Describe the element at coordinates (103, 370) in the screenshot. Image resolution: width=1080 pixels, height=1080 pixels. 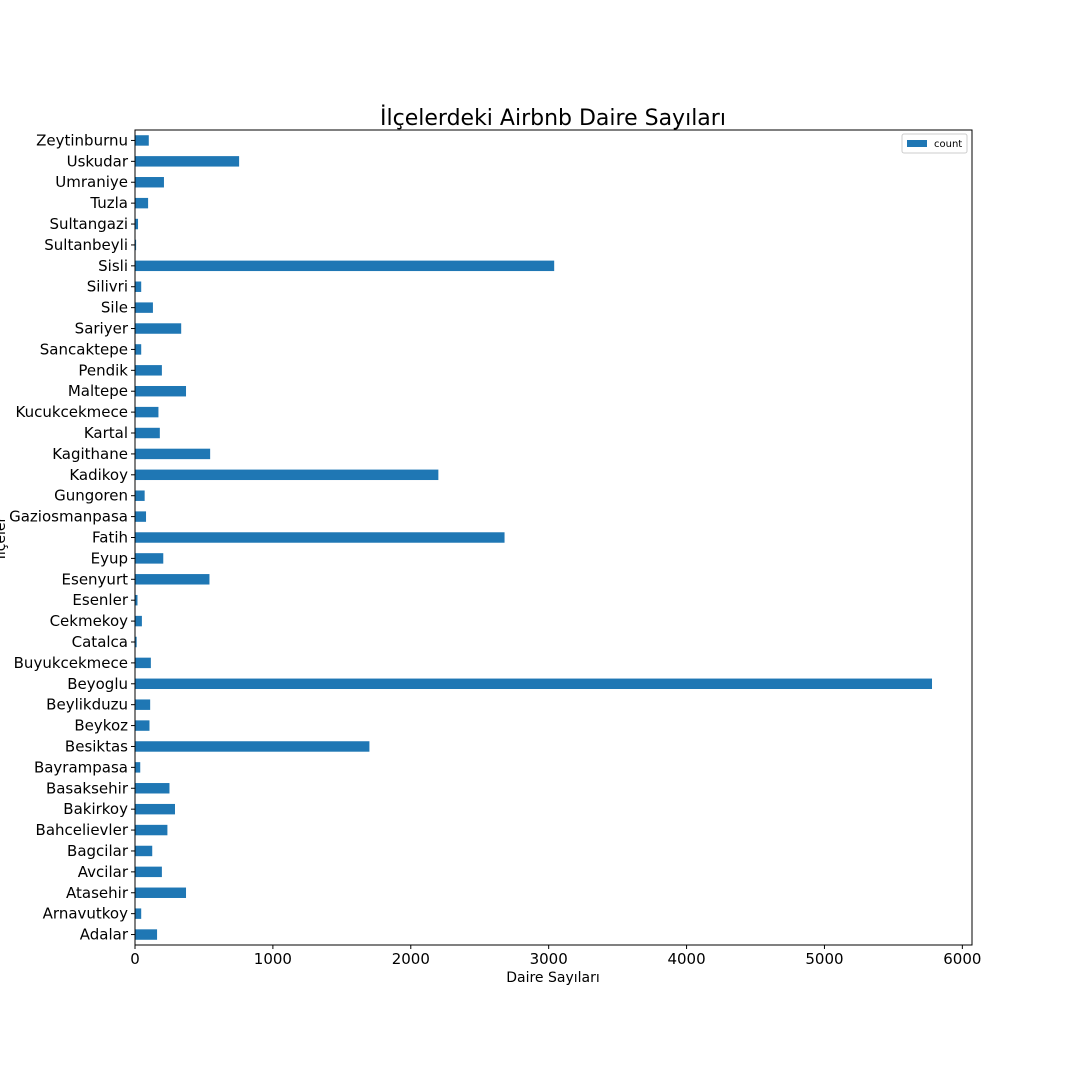
I see `y-tick-label-pendik: Pendik` at that location.